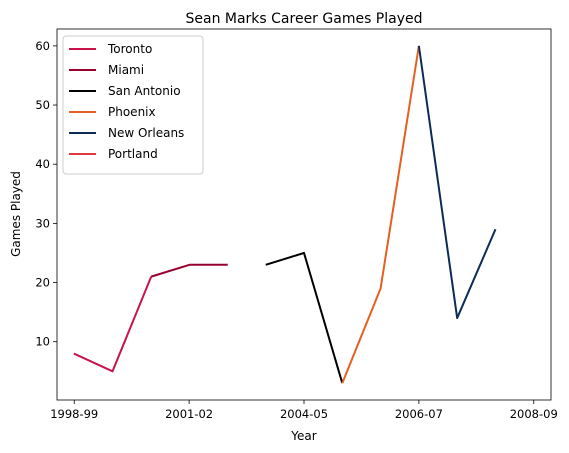  I want to click on x-axis-label: Year, so click(303, 436).